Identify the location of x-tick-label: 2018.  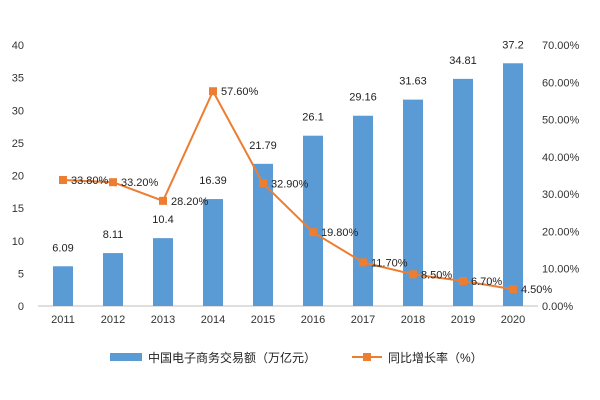
(413, 320).